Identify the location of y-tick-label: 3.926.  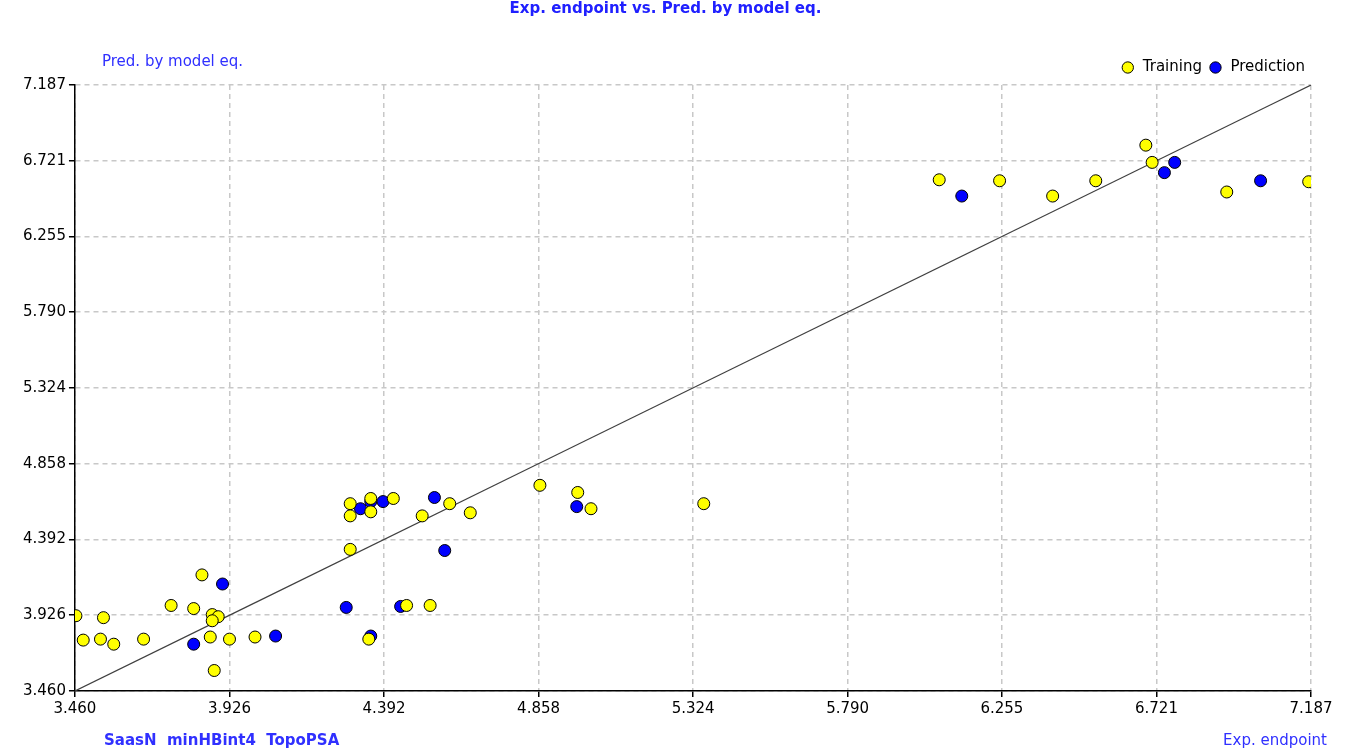
(44, 614).